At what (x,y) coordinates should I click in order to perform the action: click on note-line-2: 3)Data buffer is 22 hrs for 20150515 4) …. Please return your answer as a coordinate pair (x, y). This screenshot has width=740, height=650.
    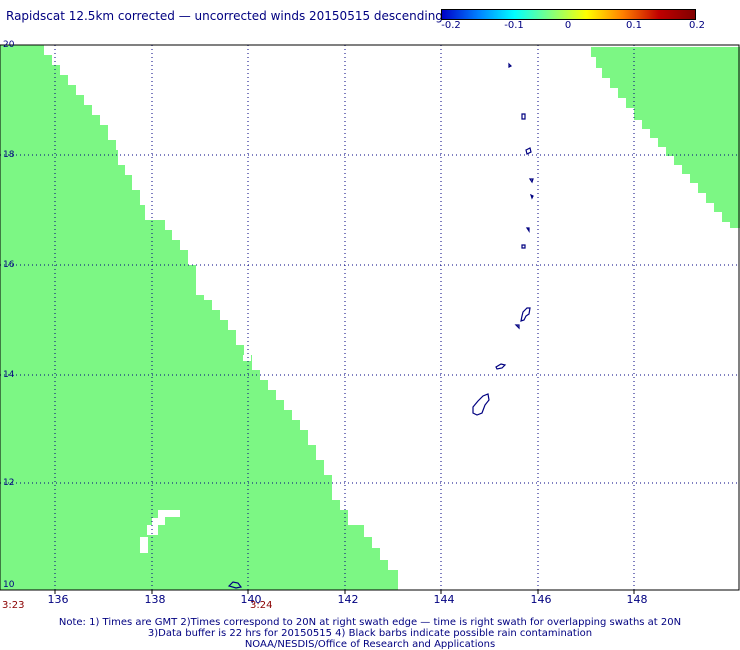
    Looking at the image, I should click on (370, 633).